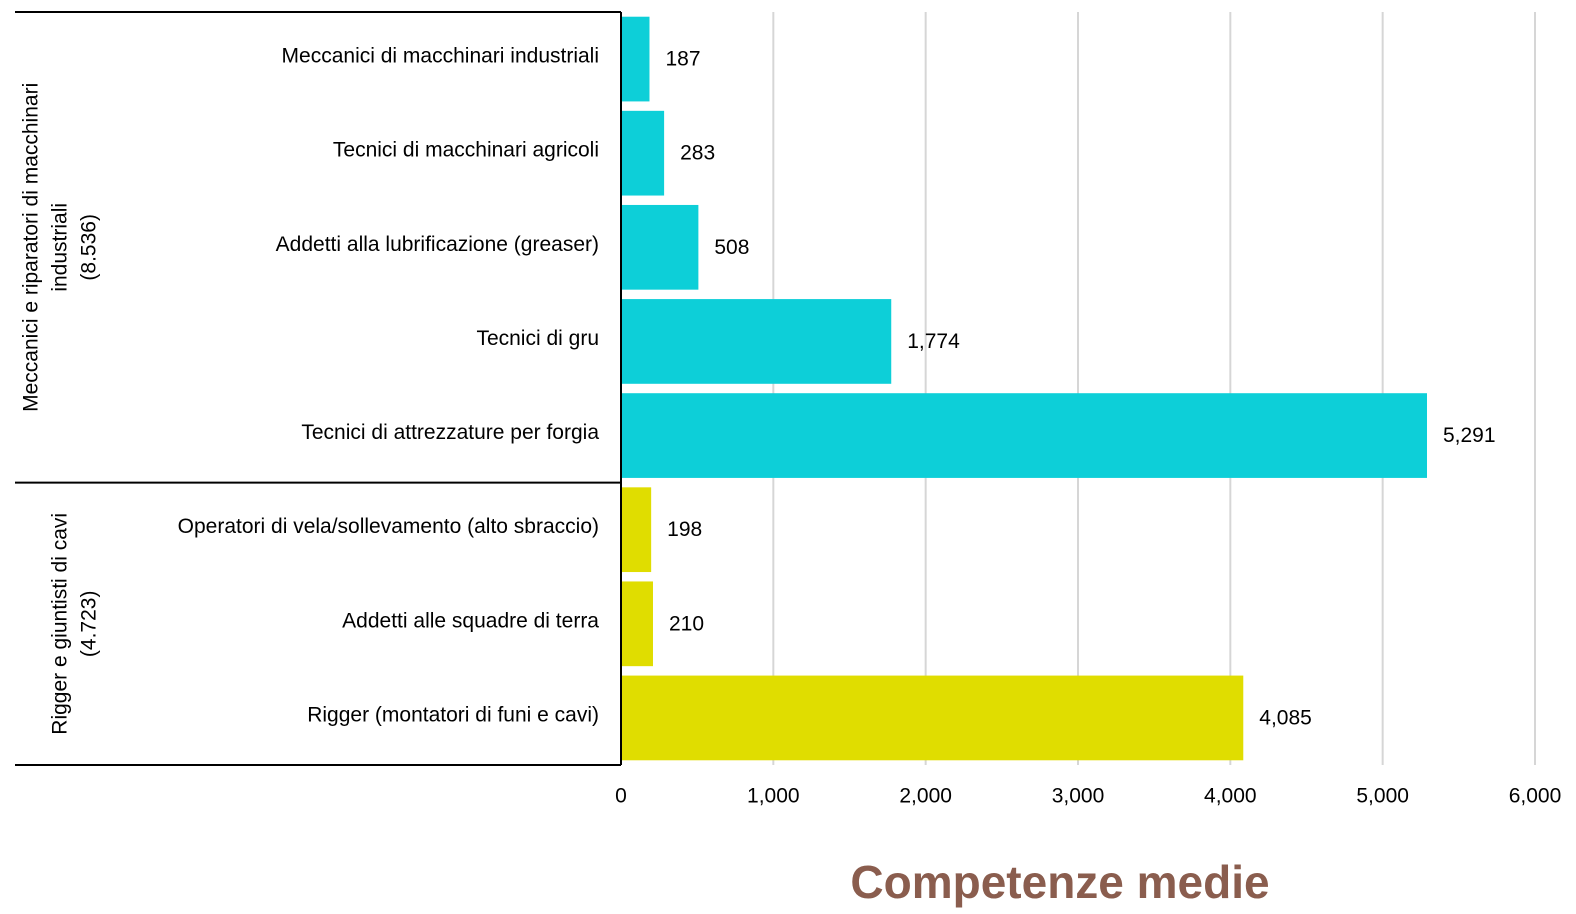 This screenshot has width=1576, height=914. I want to click on data-label: 1,774, so click(933, 341).